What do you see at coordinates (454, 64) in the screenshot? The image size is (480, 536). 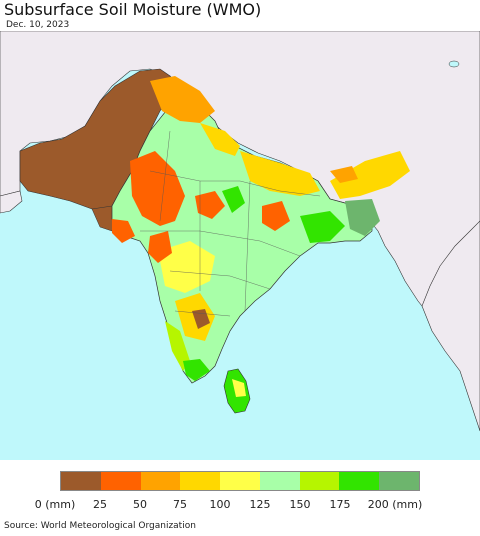 I see `lake` at bounding box center [454, 64].